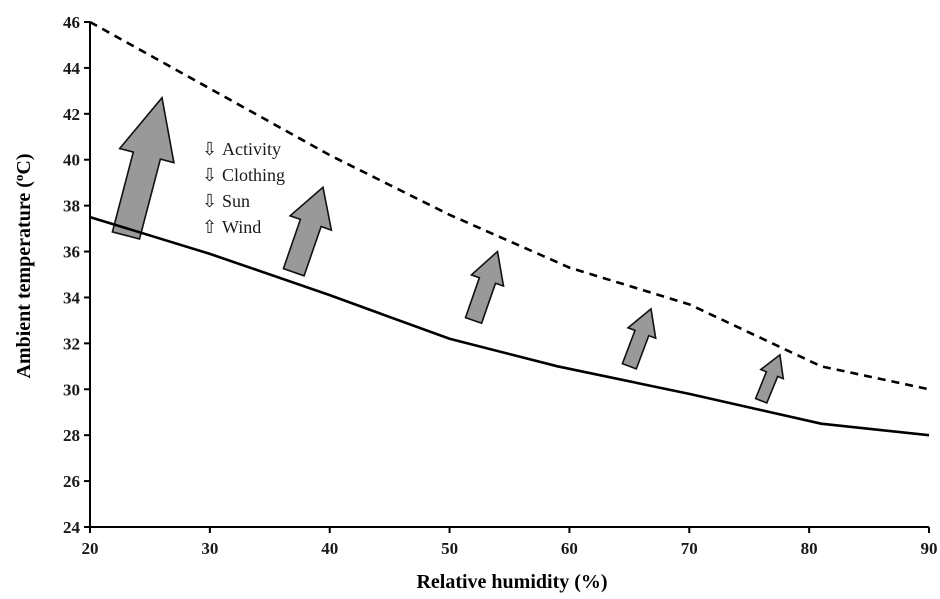 This screenshot has width=940, height=599. What do you see at coordinates (71, 481) in the screenshot?
I see `y-tick-label: 26` at bounding box center [71, 481].